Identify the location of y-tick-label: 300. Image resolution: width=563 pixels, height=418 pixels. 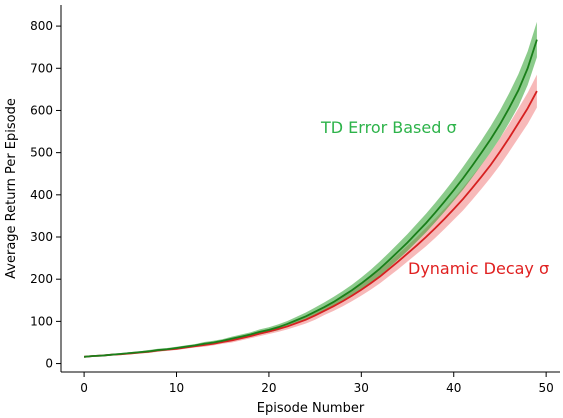
(41, 237).